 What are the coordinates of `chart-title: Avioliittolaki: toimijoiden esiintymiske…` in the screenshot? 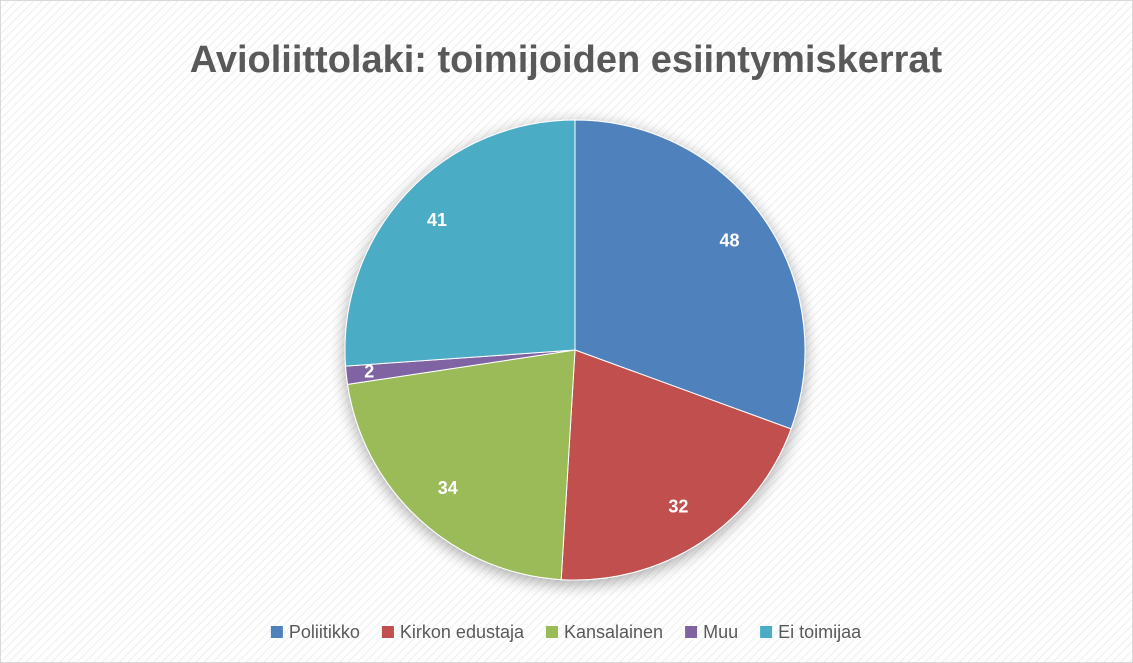 It's located at (566, 60).